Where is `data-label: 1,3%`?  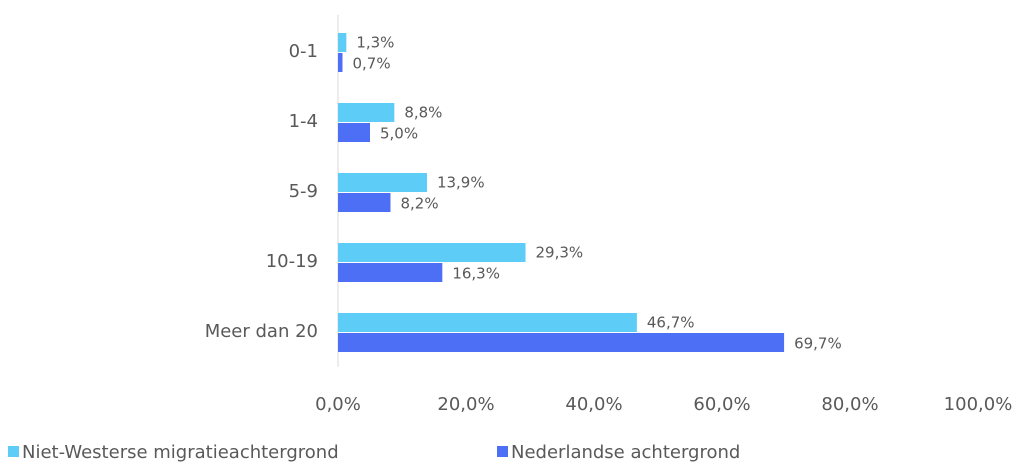 data-label: 1,3% is located at coordinates (375, 43).